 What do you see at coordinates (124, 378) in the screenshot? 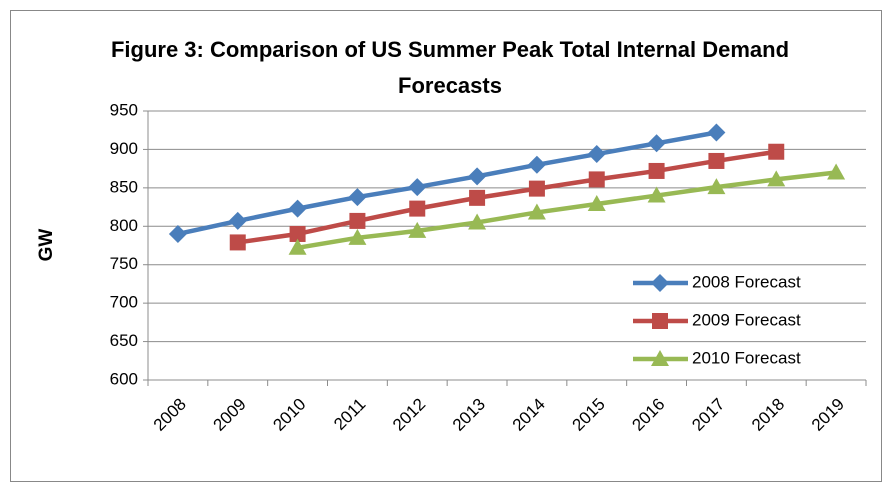
I see `y-tick-label: 600` at bounding box center [124, 378].